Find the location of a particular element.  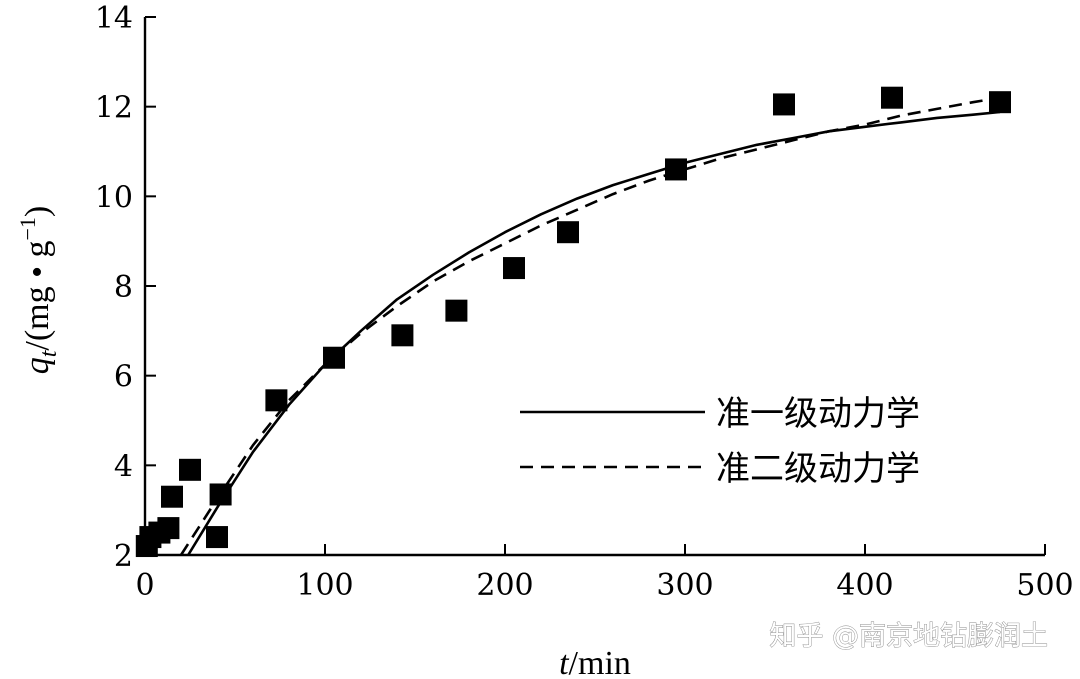

x-tick-label: 400 is located at coordinates (864, 585).